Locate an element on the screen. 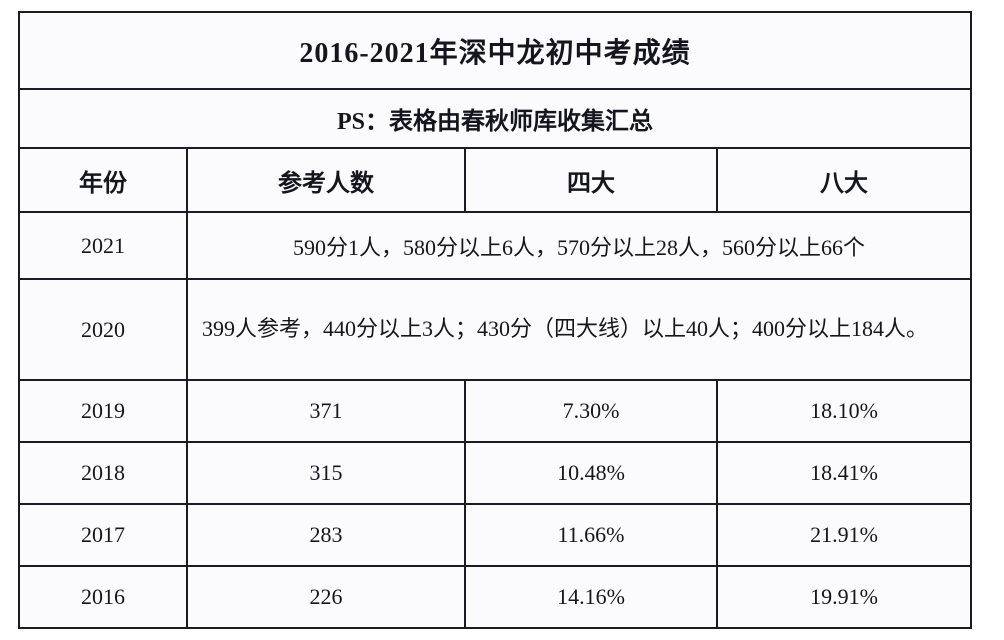  title-row: 2016-2021年深中龙初中考成绩 is located at coordinates (495, 50).